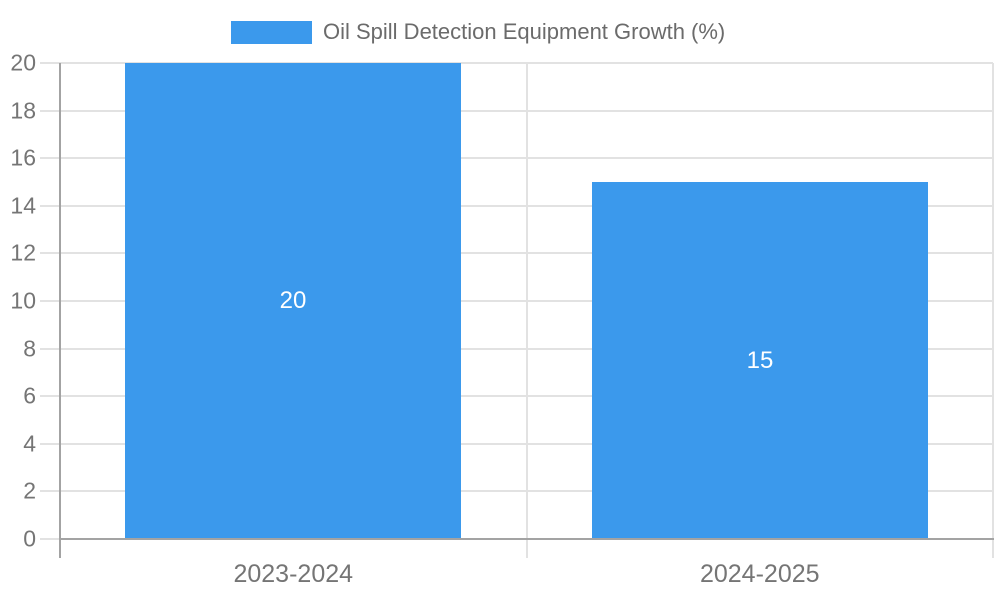 Image resolution: width=1000 pixels, height=600 pixels. What do you see at coordinates (23, 300) in the screenshot?
I see `y-axis-tick-label: 10` at bounding box center [23, 300].